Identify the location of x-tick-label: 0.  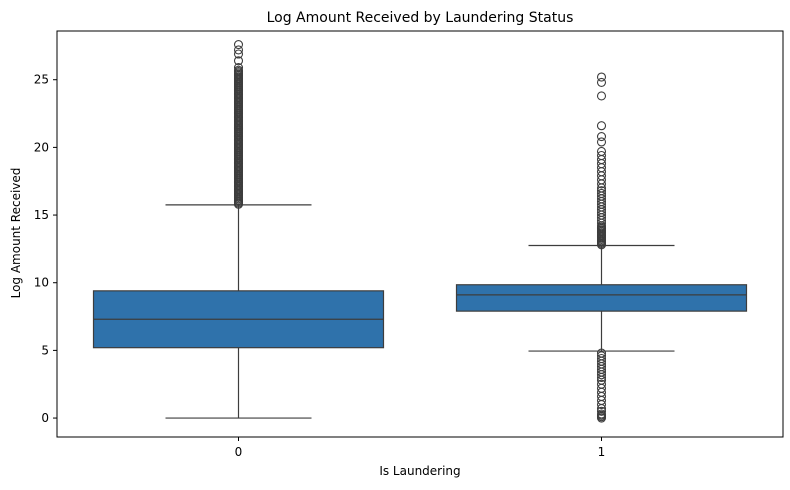
(239, 452).